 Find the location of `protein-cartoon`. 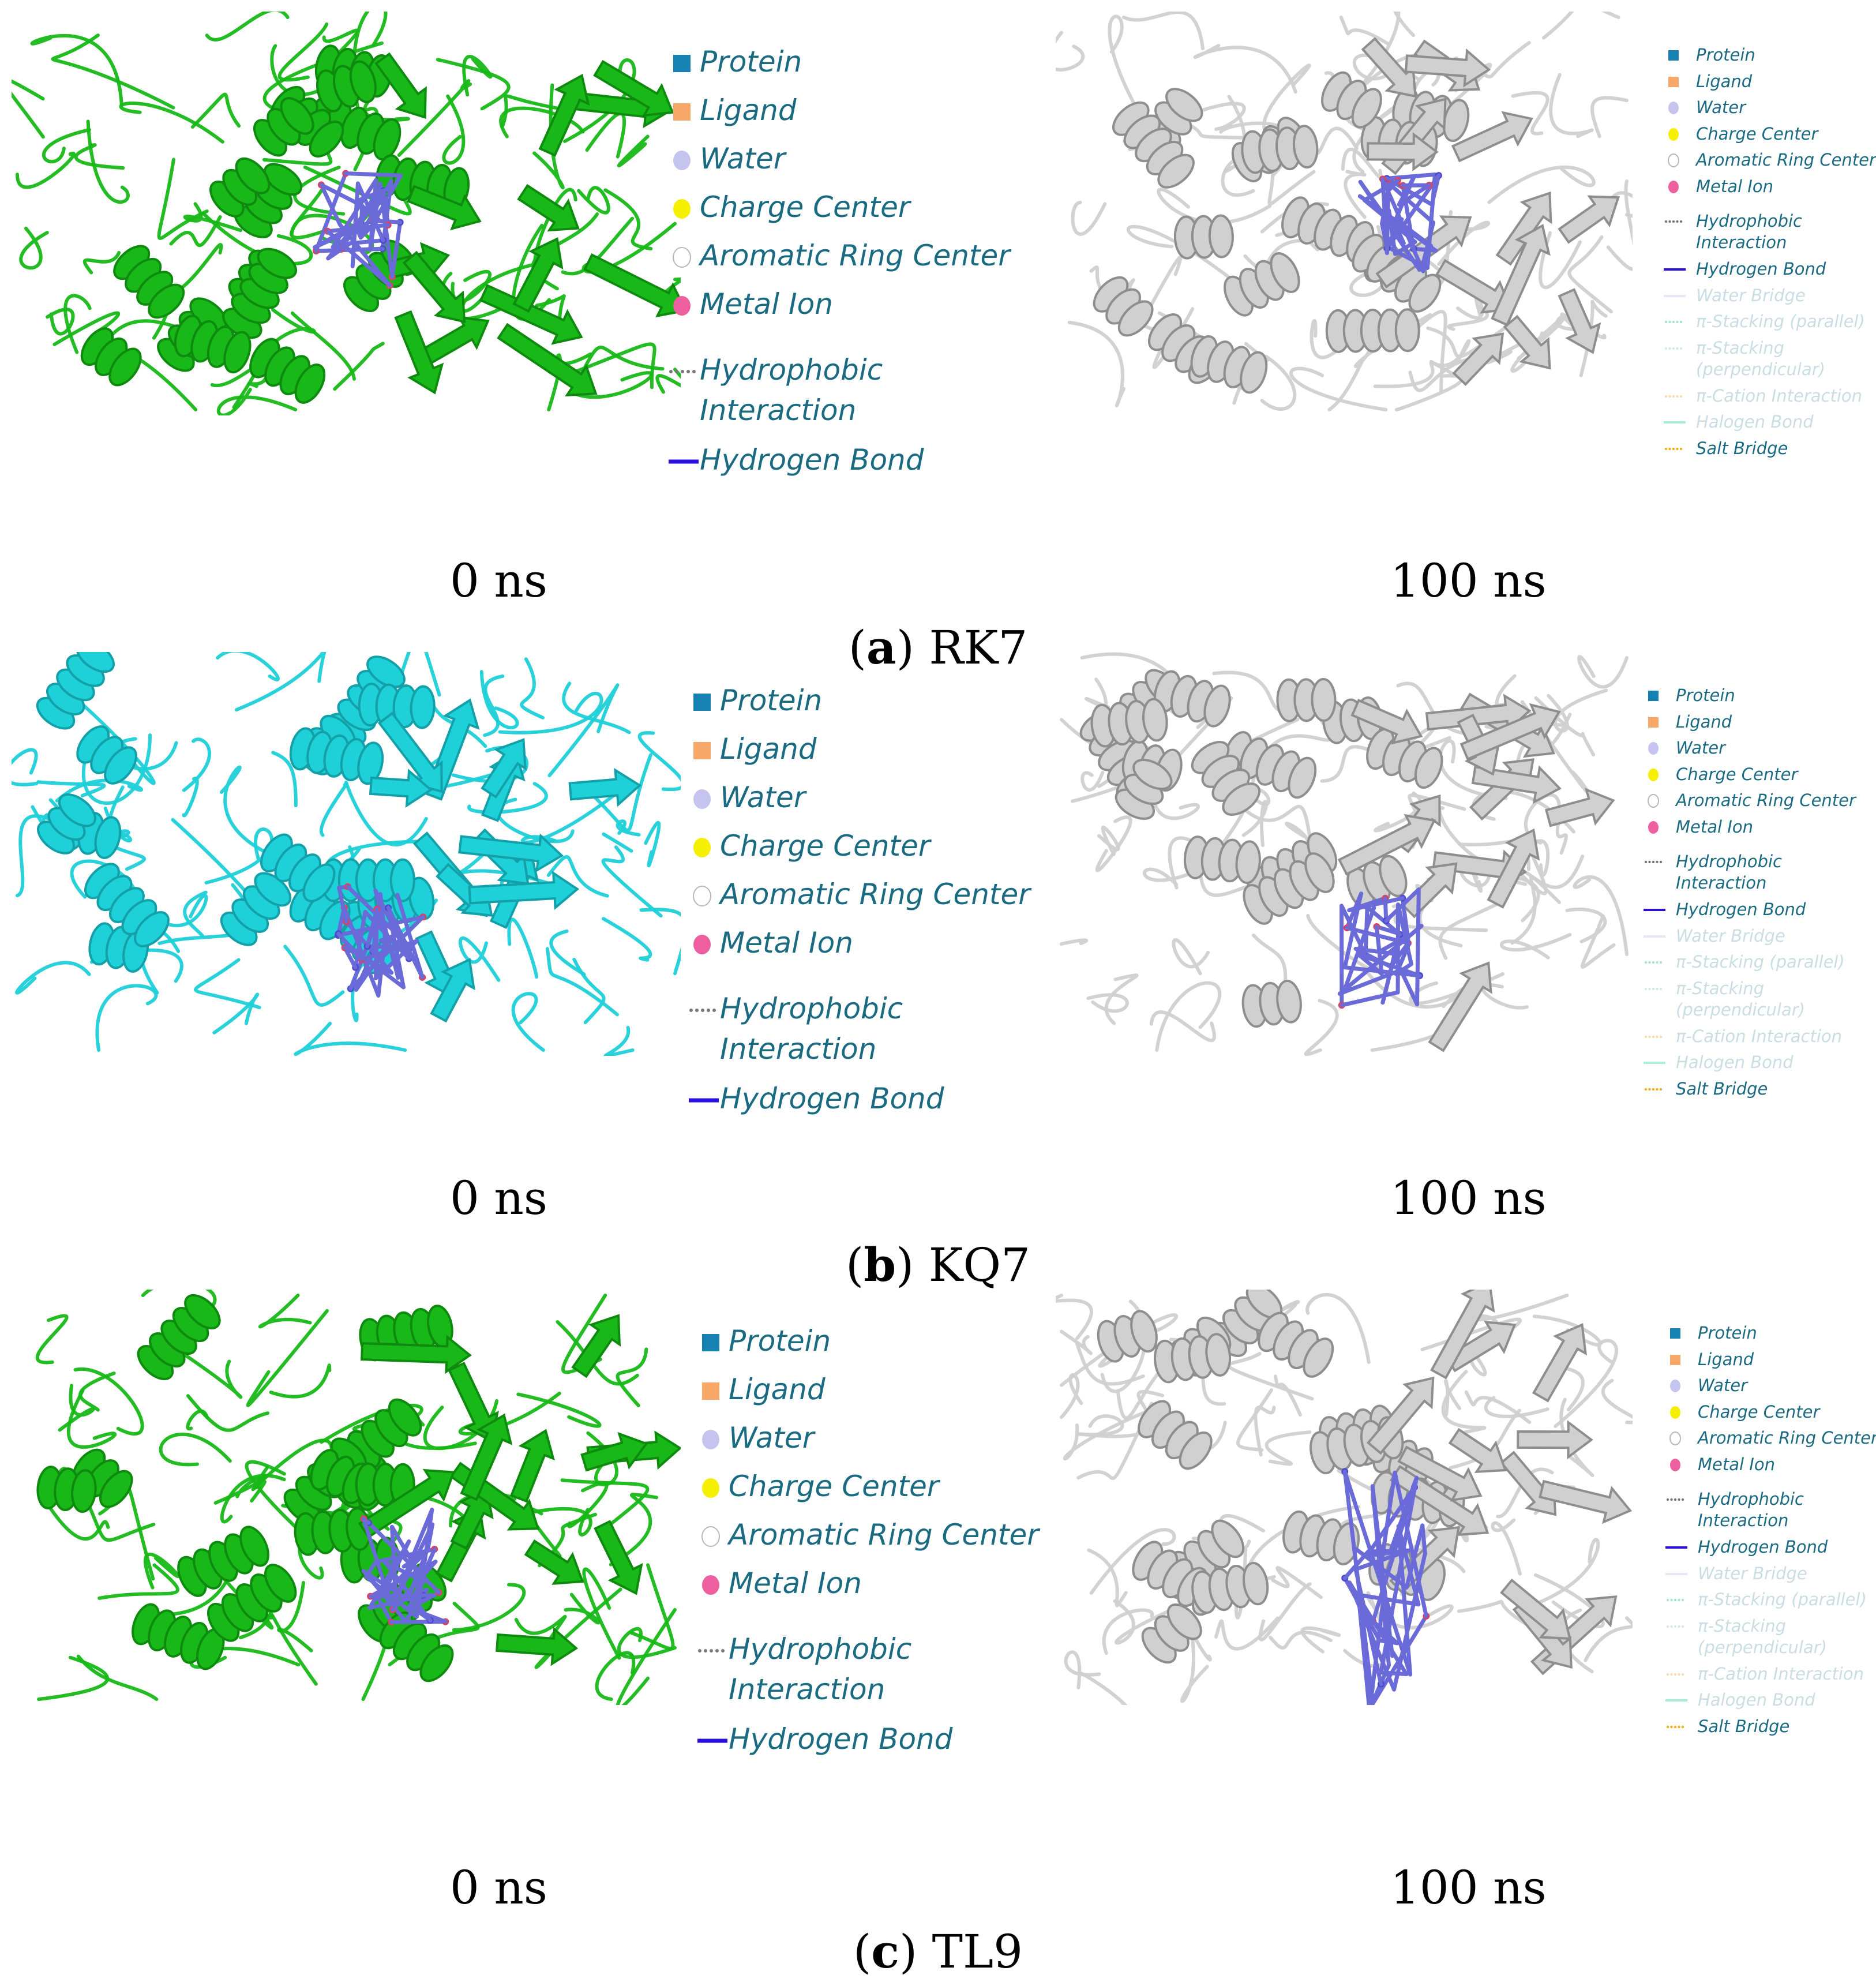

protein-cartoon is located at coordinates (346, 214).